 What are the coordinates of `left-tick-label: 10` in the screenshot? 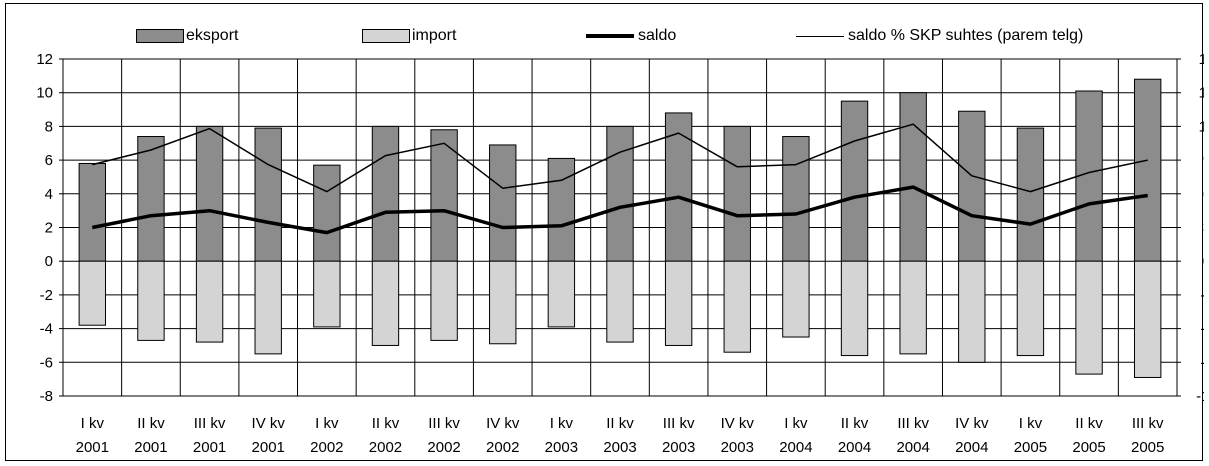 It's located at (44, 93).